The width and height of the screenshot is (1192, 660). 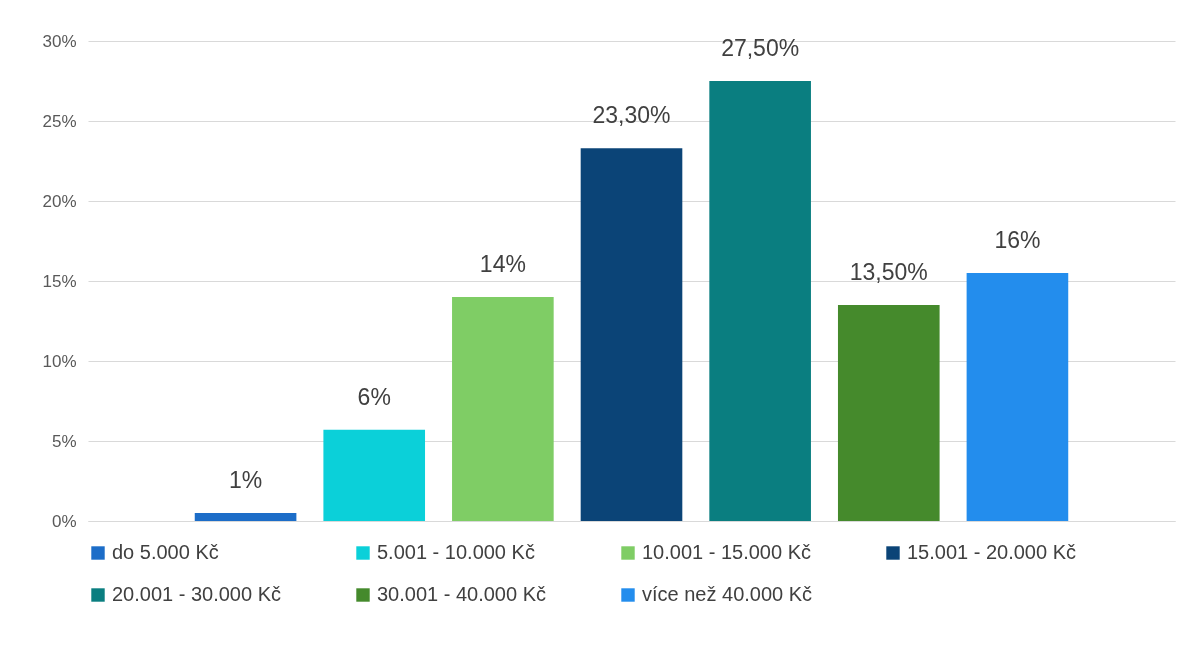 What do you see at coordinates (59, 361) in the screenshot?
I see `y-tick-label: 10%` at bounding box center [59, 361].